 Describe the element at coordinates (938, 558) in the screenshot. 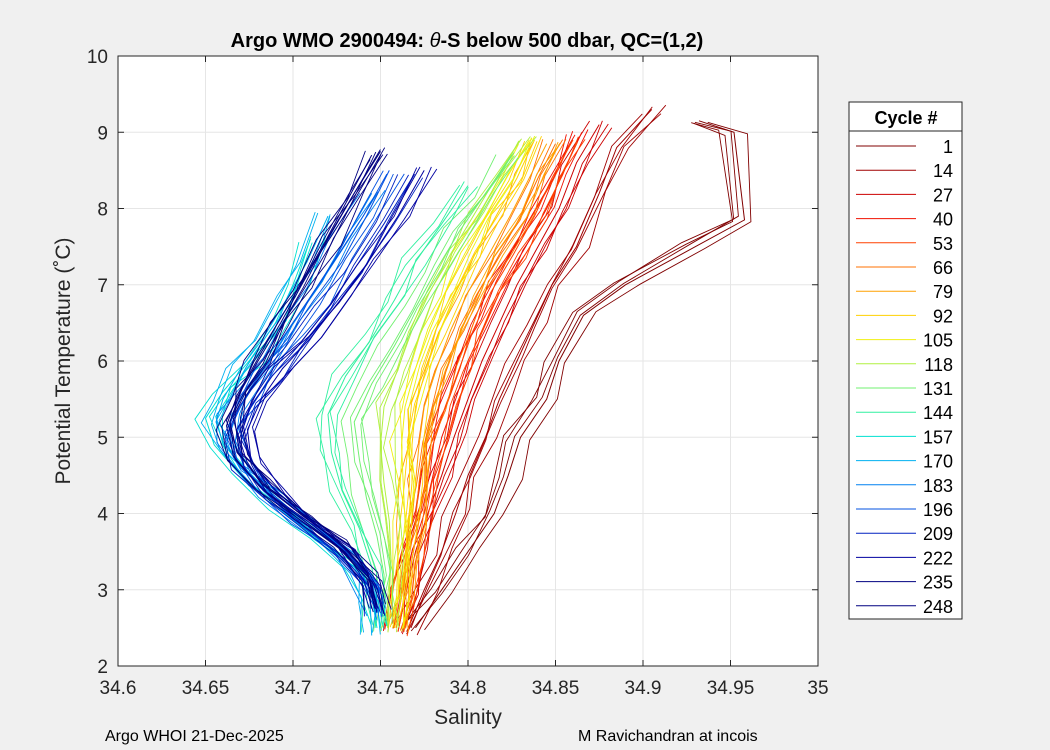

I see `legend-label-222: 222` at that location.